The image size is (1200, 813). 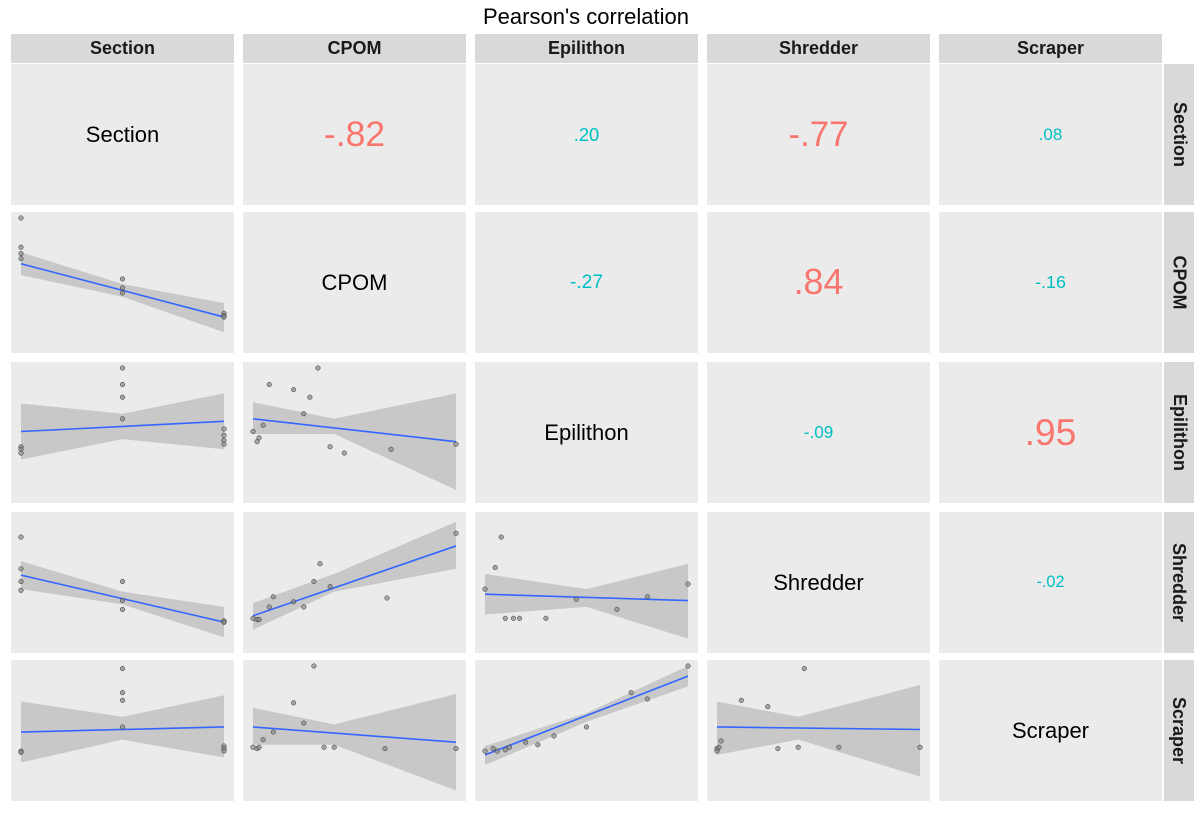 I want to click on correlation-panel-cpom-shredder: .84, so click(x=818, y=282).